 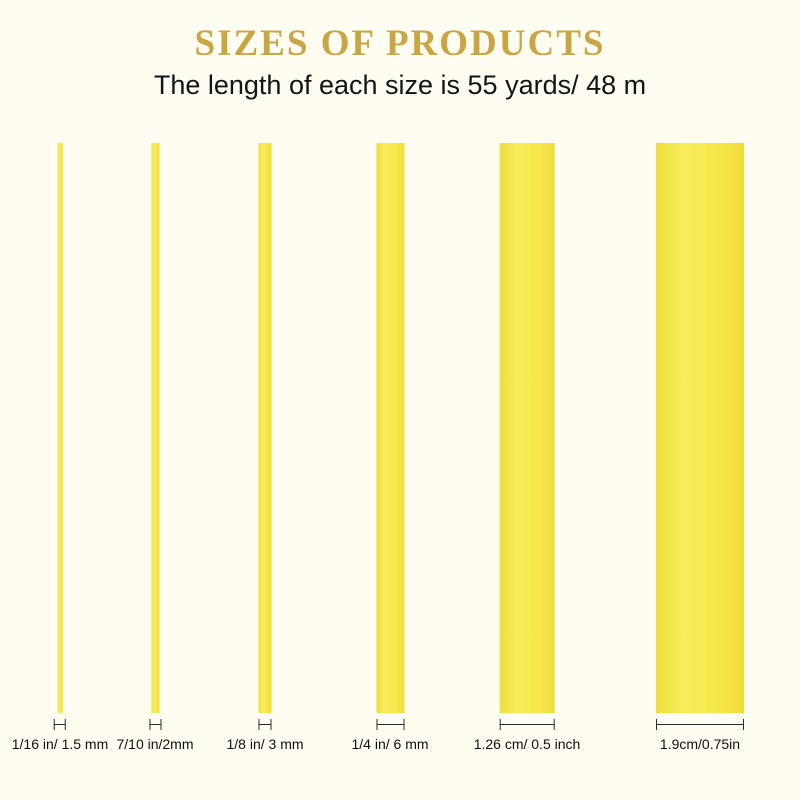 I want to click on page-title: SIZES OF PRODUCTS, so click(x=400, y=43).